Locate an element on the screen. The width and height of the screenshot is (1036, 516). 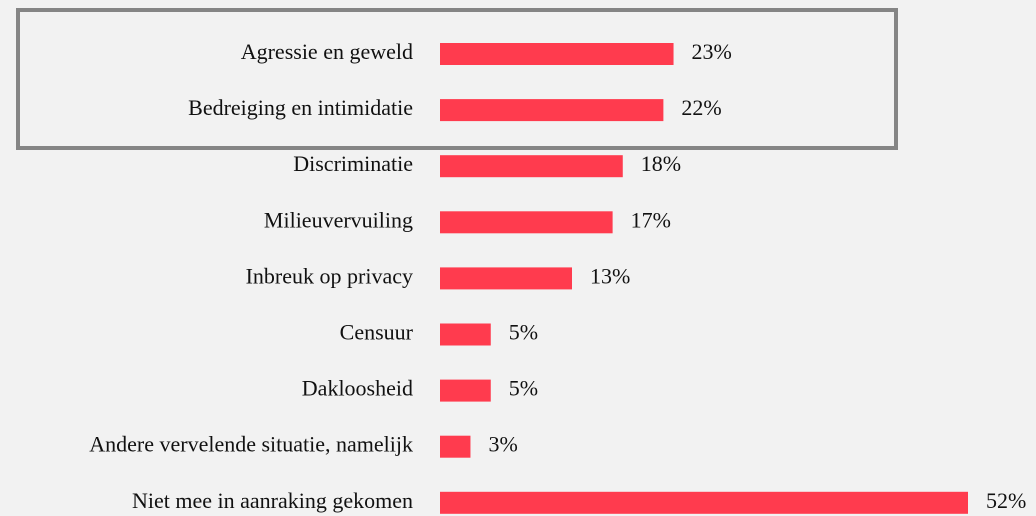
category-label: Agressie en geweld is located at coordinates (327, 51).